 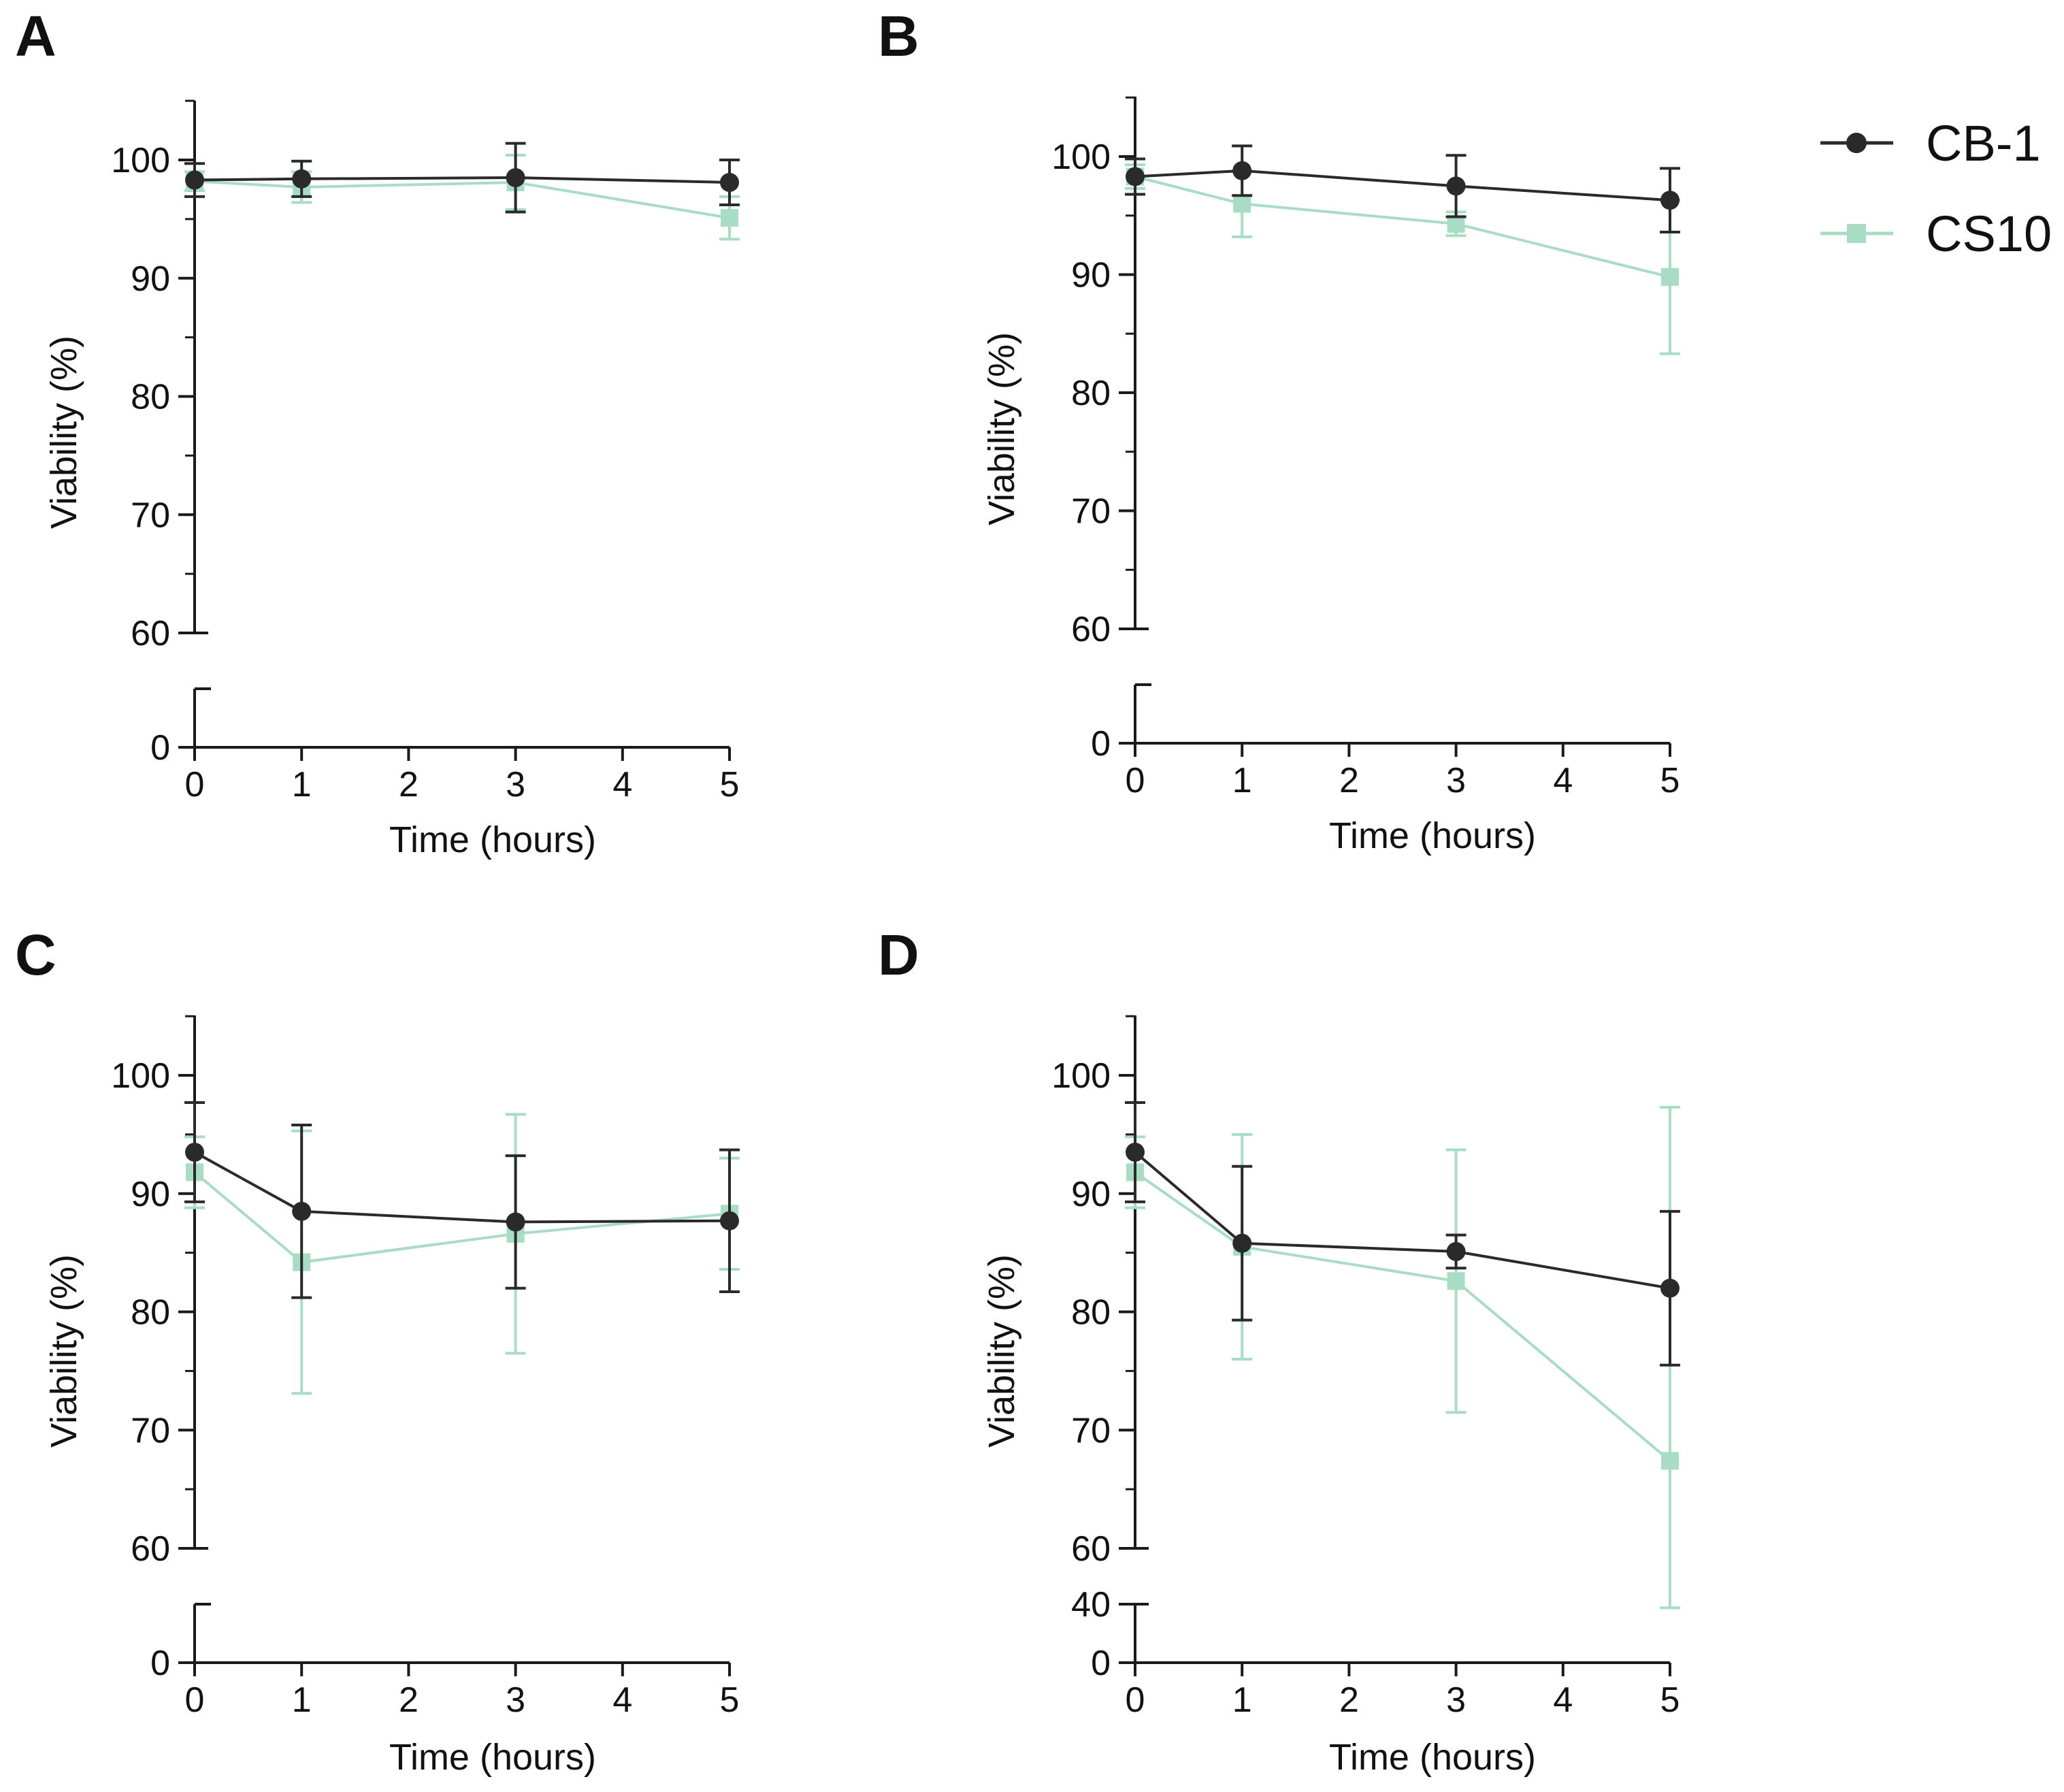 What do you see at coordinates (1989, 234) in the screenshot?
I see `legend-label-cs10: CS10` at bounding box center [1989, 234].